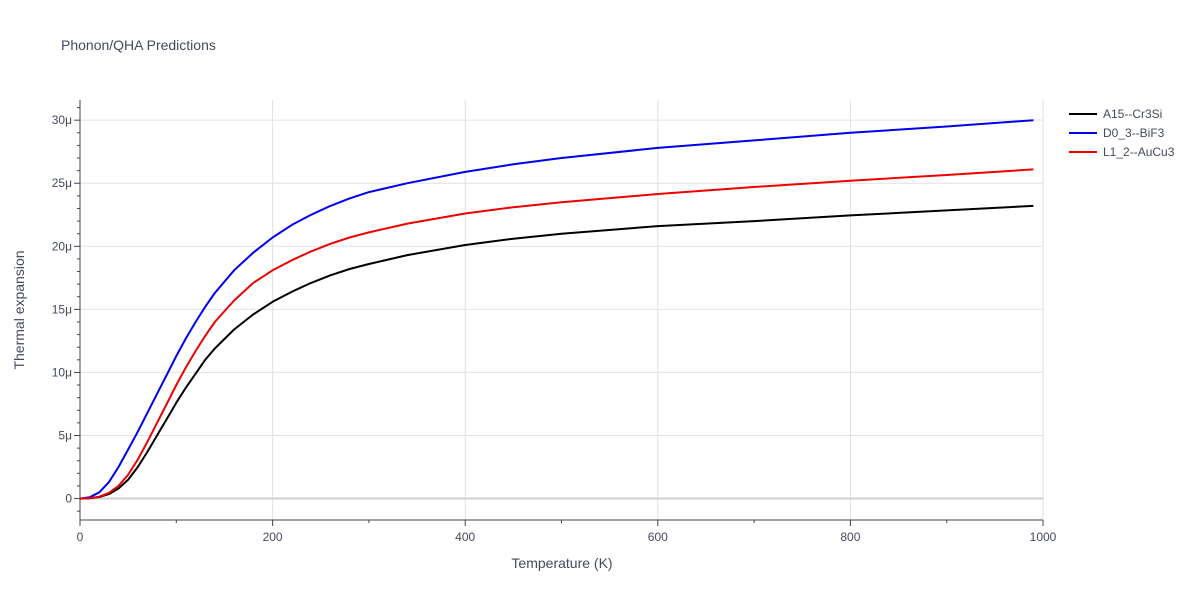 Image resolution: width=1200 pixels, height=600 pixels. Describe the element at coordinates (62, 309) in the screenshot. I see `y-tick-label: 15μ` at that location.